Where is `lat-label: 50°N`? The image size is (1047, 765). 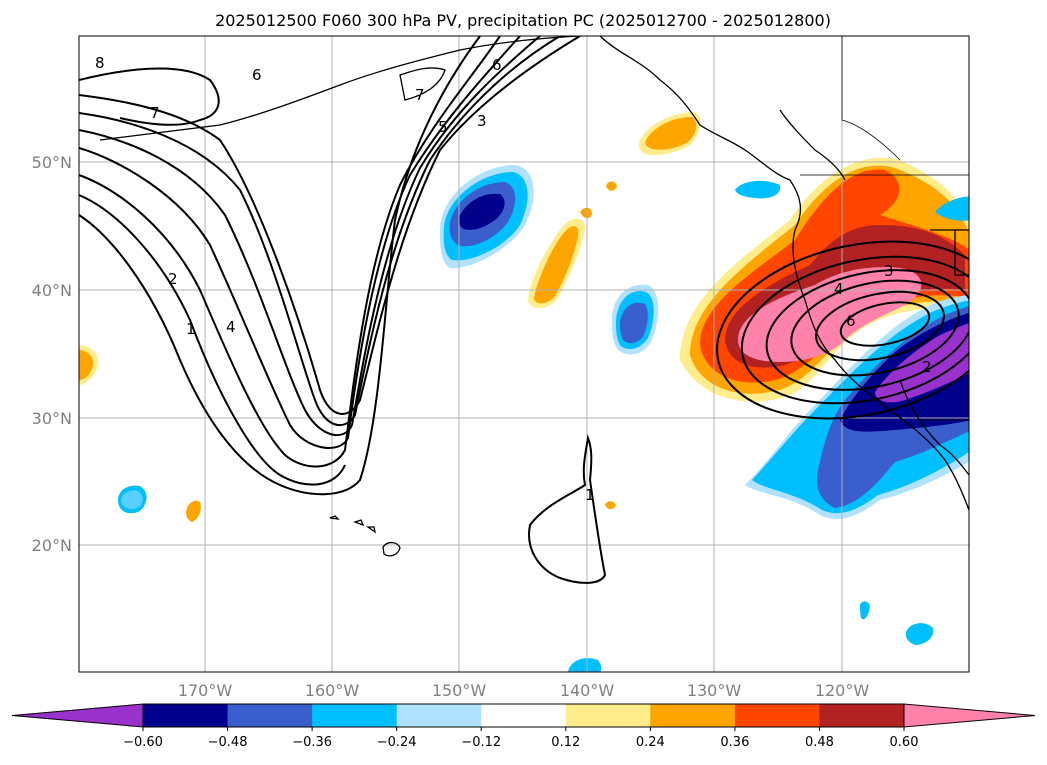
lat-label: 50°N is located at coordinates (52, 162).